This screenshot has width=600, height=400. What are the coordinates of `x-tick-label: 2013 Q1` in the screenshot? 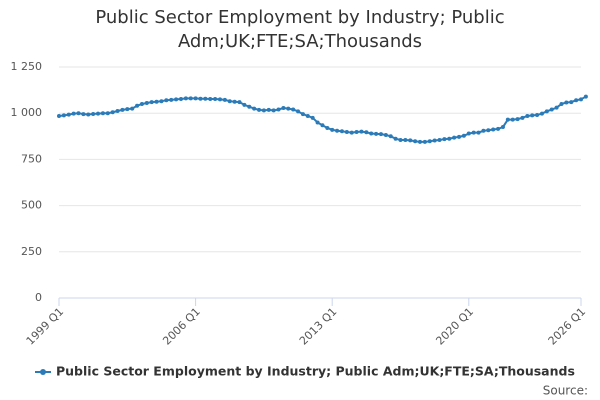 It's located at (318, 326).